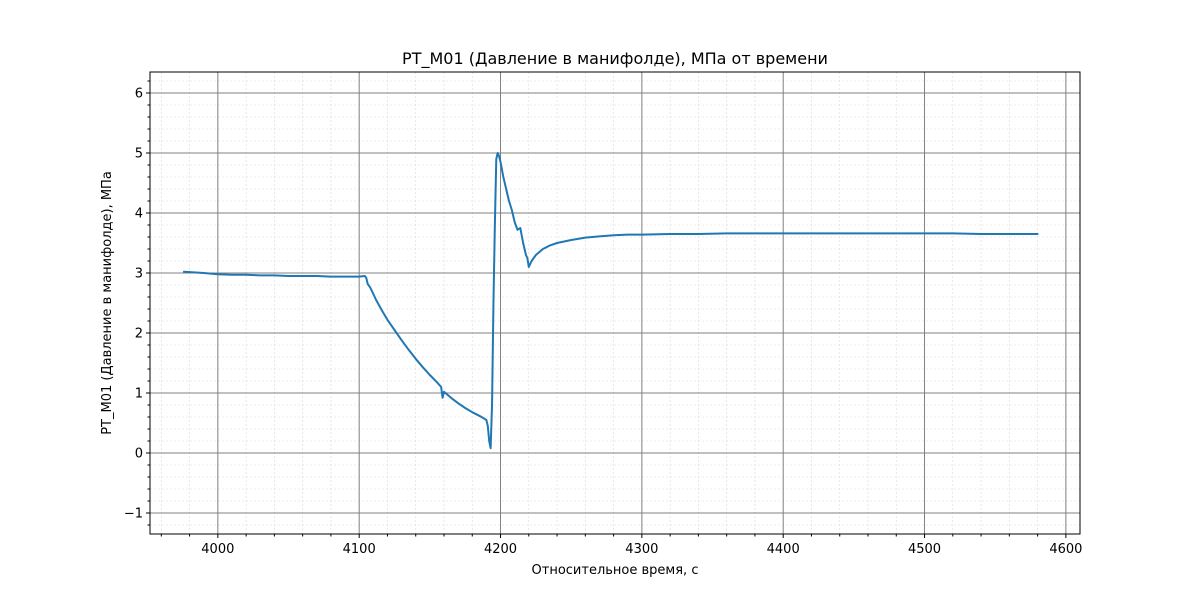 The height and width of the screenshot is (600, 1200). Describe the element at coordinates (641, 549) in the screenshot. I see `x-tick-label: 4300` at that location.